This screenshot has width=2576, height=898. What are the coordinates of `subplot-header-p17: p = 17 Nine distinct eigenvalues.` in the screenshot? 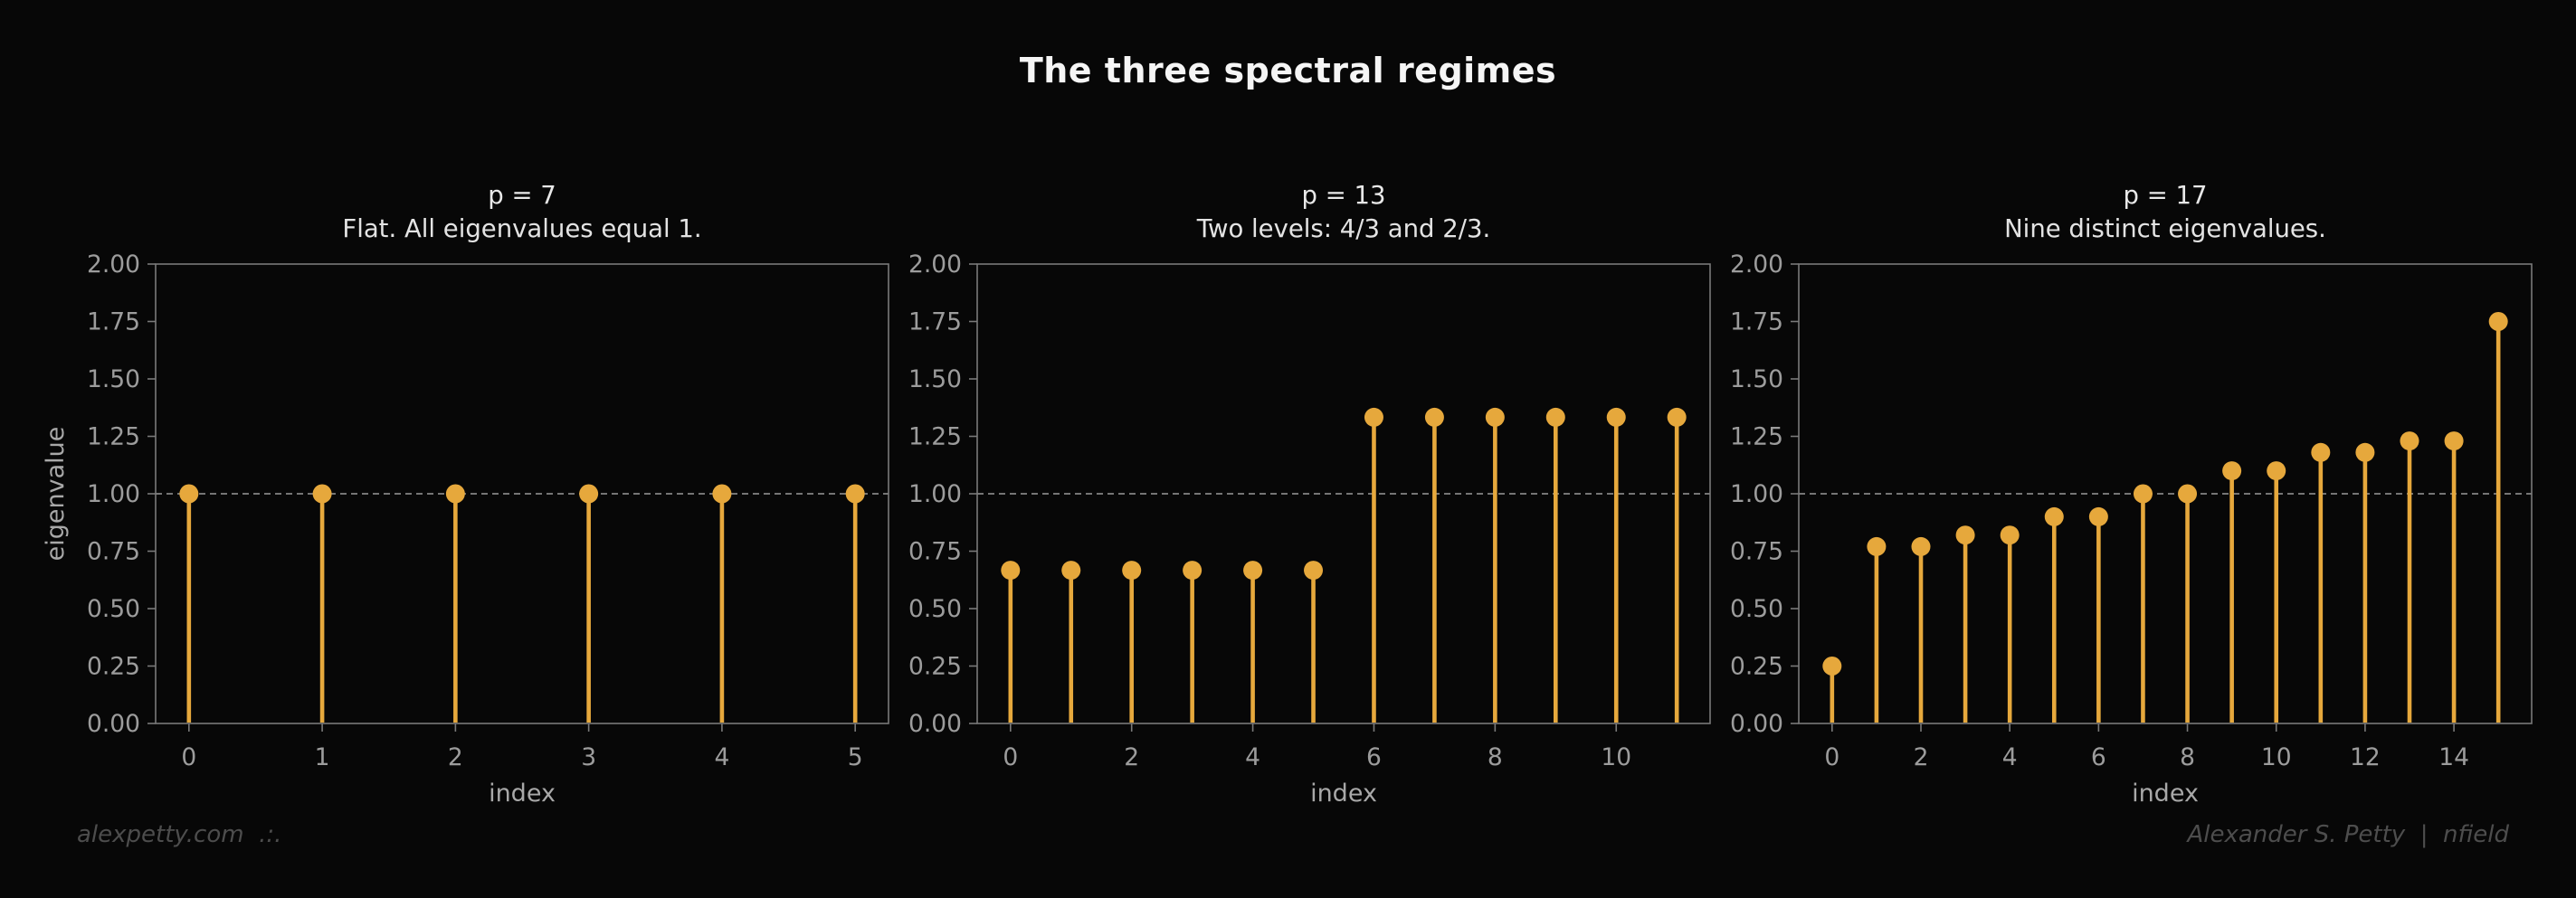 It's located at (2165, 212).